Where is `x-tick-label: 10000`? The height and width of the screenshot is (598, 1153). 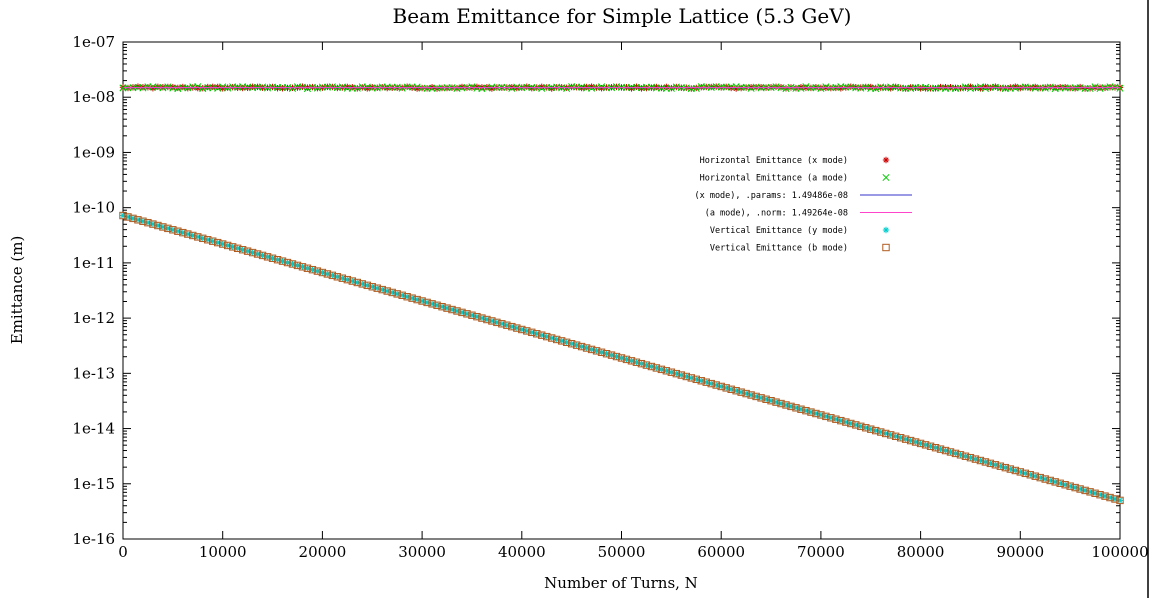 x-tick-label: 10000 is located at coordinates (223, 552).